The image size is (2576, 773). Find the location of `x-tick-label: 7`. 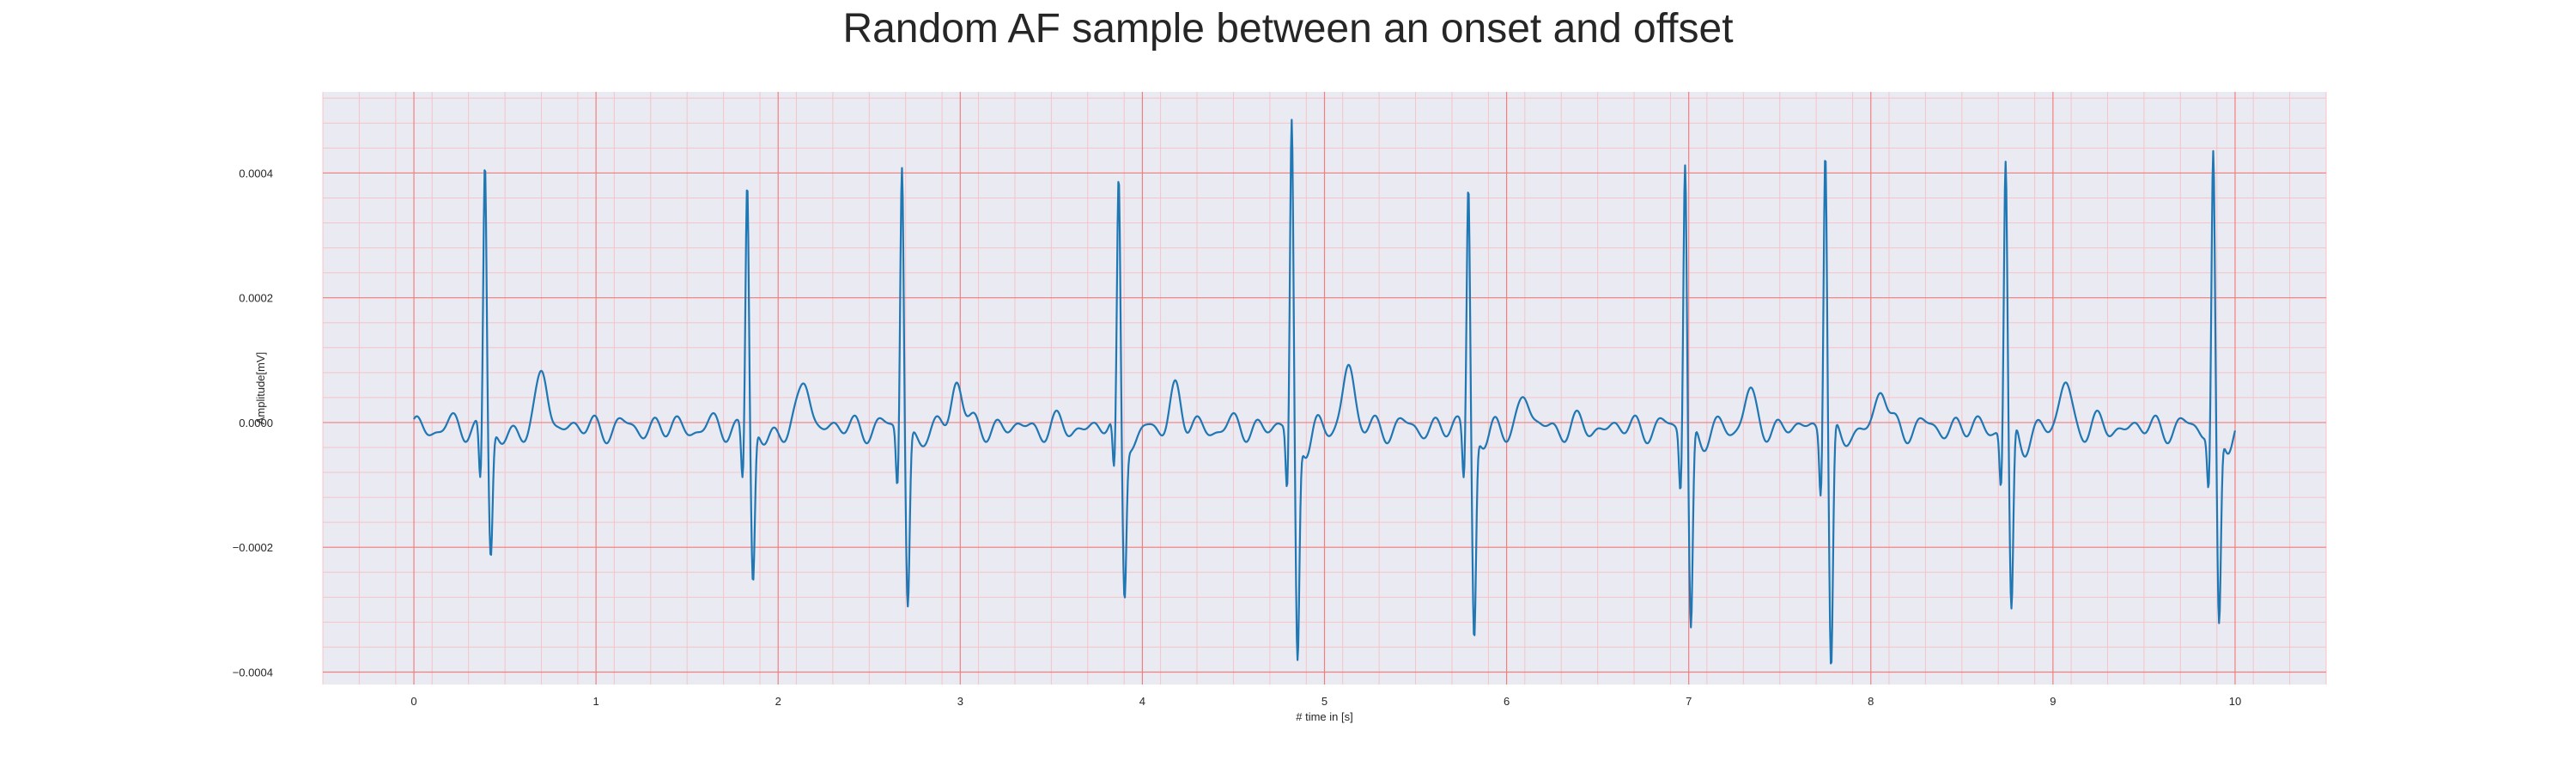

x-tick-label: 7 is located at coordinates (1689, 701).